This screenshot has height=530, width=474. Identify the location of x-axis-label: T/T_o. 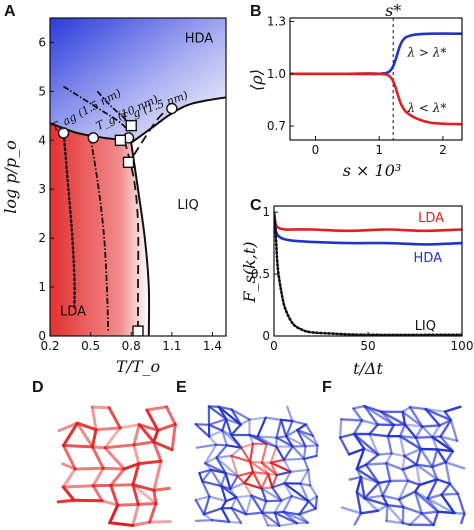
(138, 366).